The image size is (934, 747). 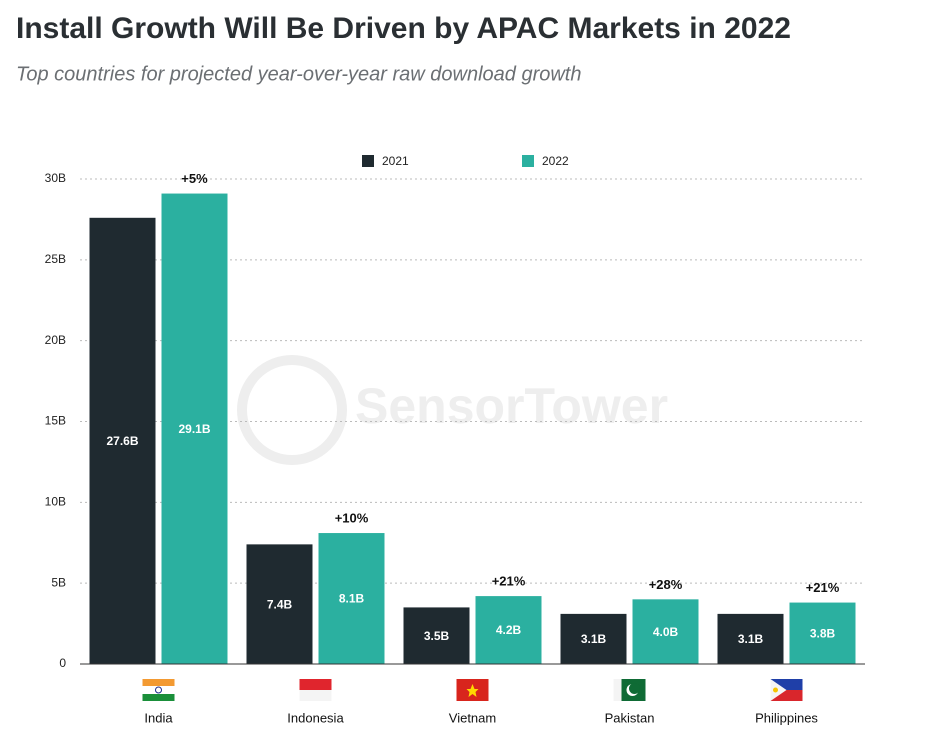 I want to click on value-label: 4.0B, so click(x=666, y=632).